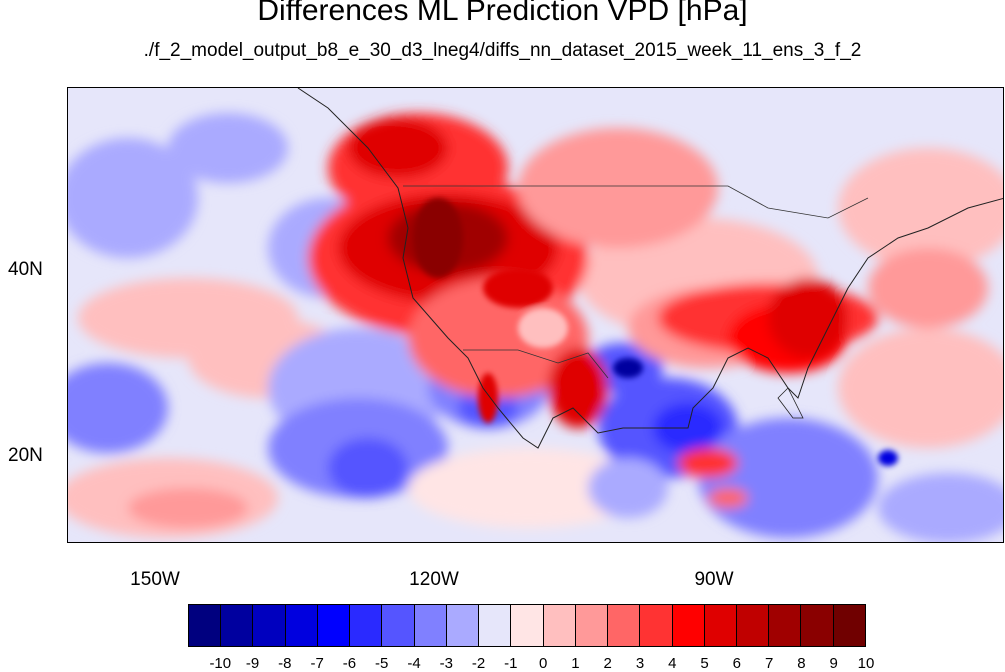 This screenshot has width=1005, height=672. Describe the element at coordinates (25, 269) in the screenshot. I see `y-tick-label: 40N` at that location.